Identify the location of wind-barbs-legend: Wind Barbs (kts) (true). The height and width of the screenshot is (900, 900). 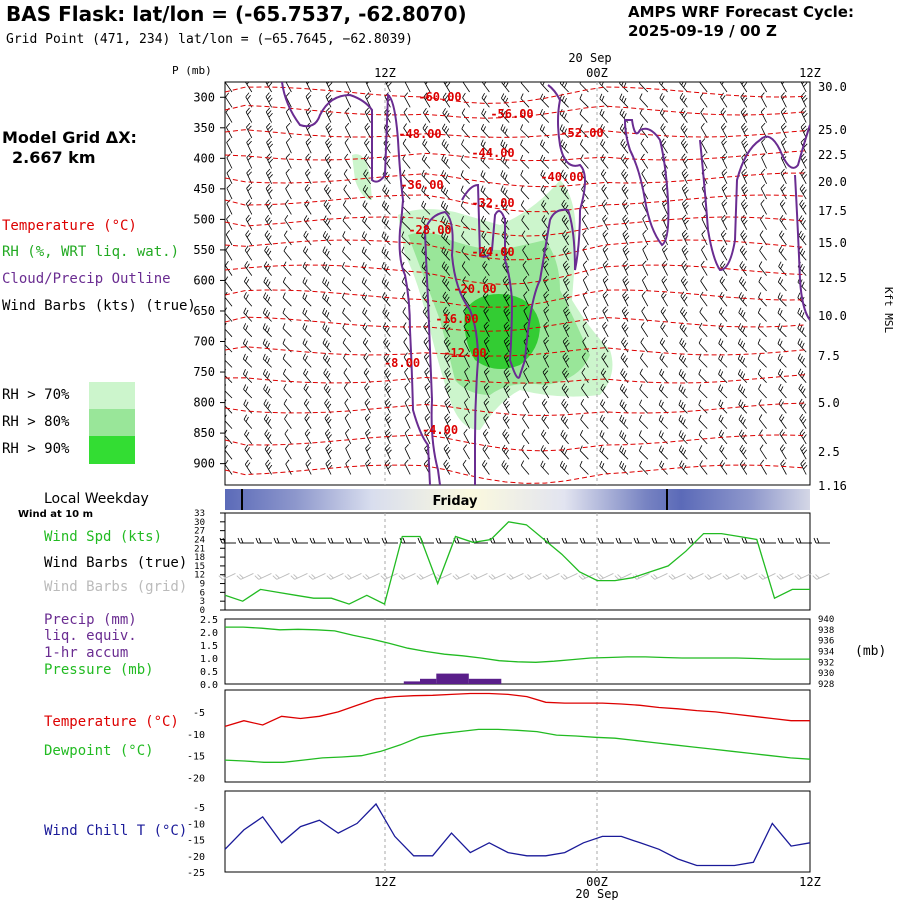
(99, 306).